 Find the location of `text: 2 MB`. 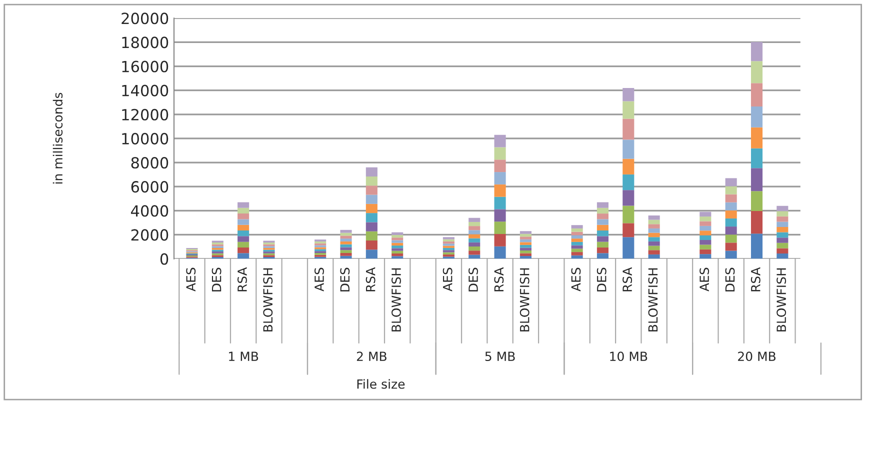

text: 2 MB is located at coordinates (371, 356).